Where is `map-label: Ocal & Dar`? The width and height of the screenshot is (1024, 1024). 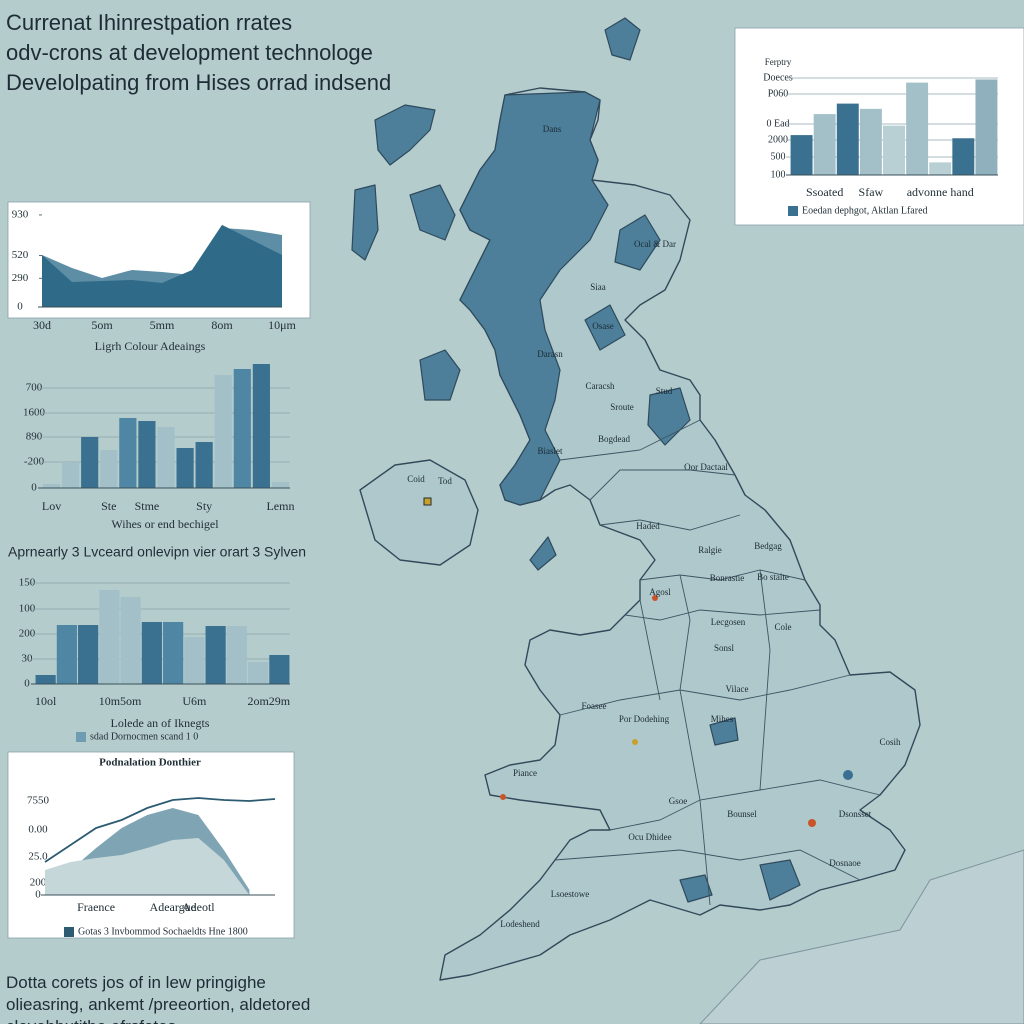 map-label: Ocal & Dar is located at coordinates (655, 244).